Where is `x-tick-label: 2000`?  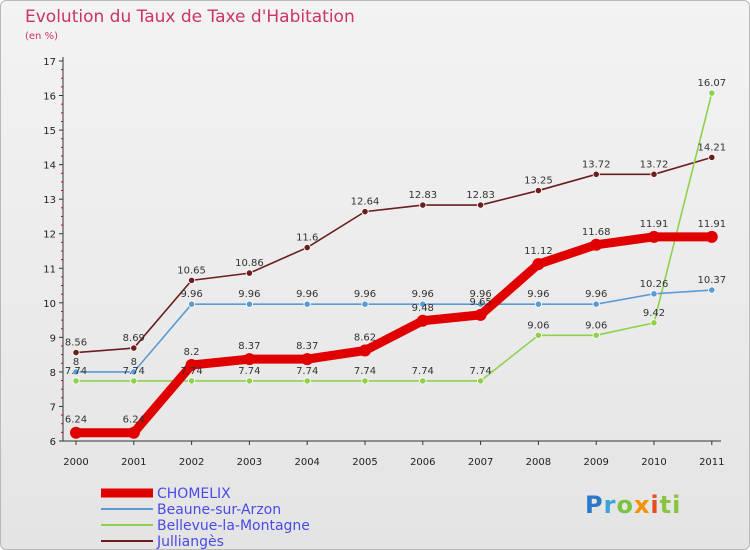
x-tick-label: 2000 is located at coordinates (75, 462).